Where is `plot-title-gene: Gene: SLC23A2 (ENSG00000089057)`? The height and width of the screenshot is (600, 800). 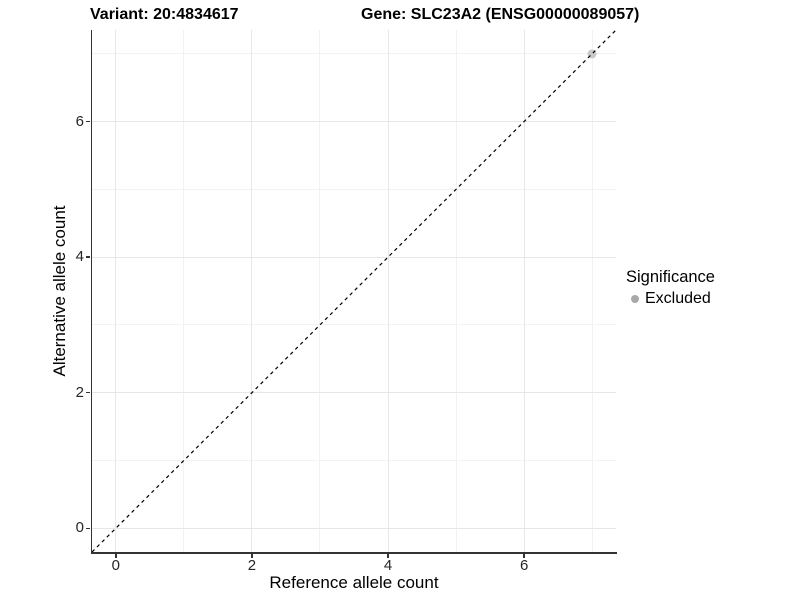 plot-title-gene: Gene: SLC23A2 (ENSG00000089057) is located at coordinates (500, 14).